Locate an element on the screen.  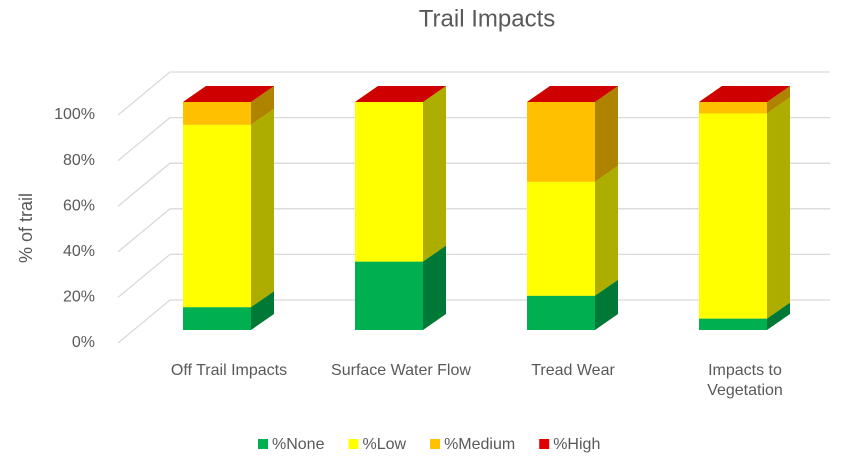
y-tick-label: 0% is located at coordinates (83, 342).